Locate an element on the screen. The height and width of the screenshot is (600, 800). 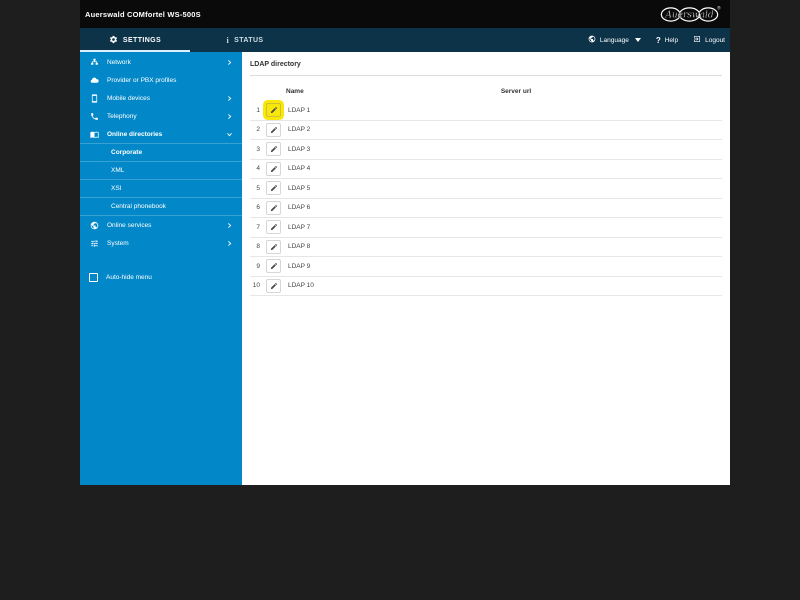
sidebar-item-telephony: Telephony is located at coordinates (161, 116).